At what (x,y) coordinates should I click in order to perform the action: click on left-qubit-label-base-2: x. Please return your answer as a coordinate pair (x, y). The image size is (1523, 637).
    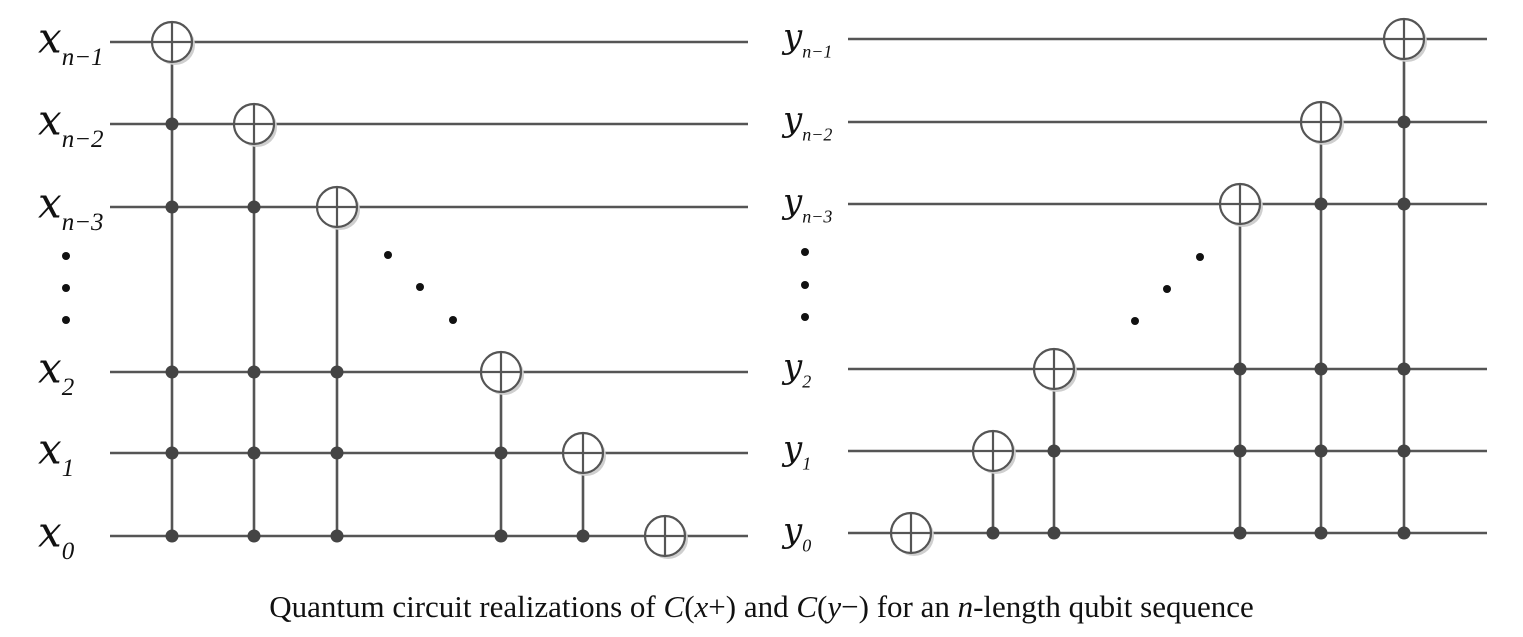
    Looking at the image, I should click on (50, 203).